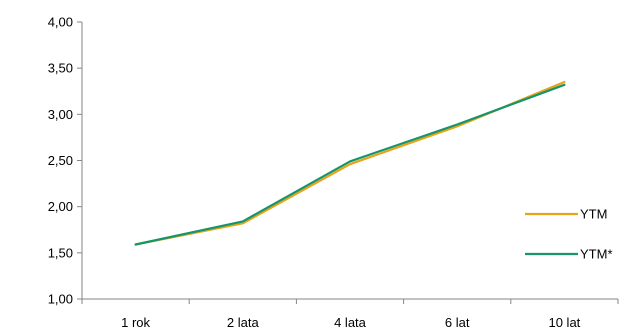 This screenshot has width=641, height=335. Describe the element at coordinates (60, 299) in the screenshot. I see `y-tick-label: 1,00` at that location.